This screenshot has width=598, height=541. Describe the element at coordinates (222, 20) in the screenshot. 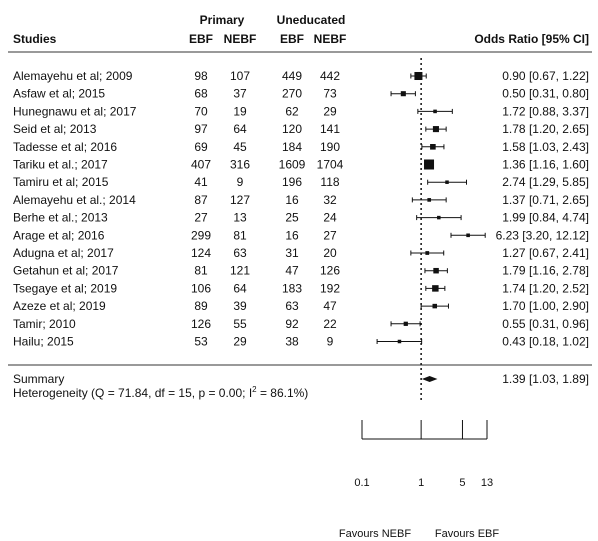

I see `group-header-primary: Primary` at that location.